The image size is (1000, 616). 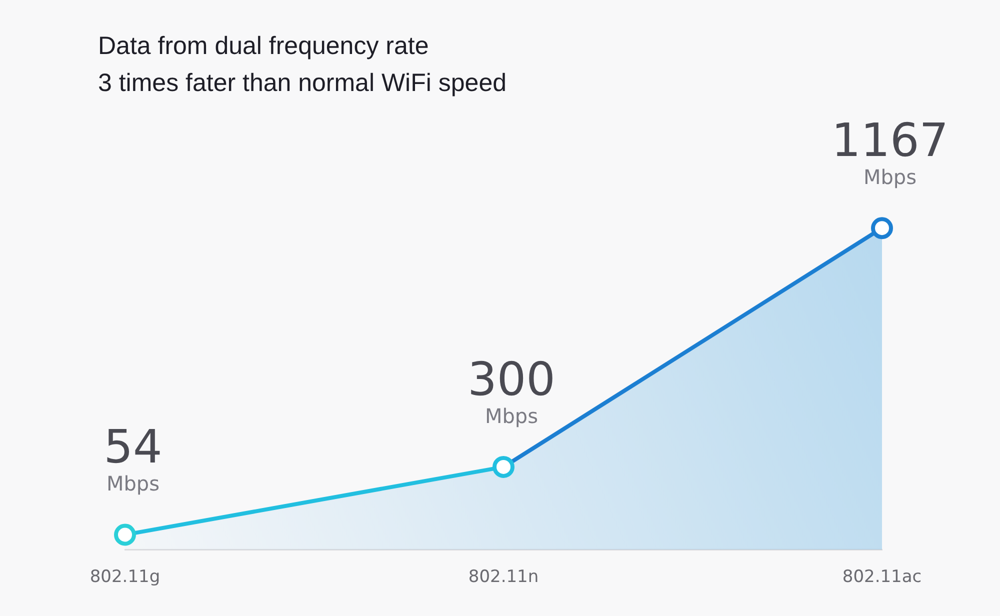 I want to click on data-label: 300 Mbps, so click(x=512, y=390).